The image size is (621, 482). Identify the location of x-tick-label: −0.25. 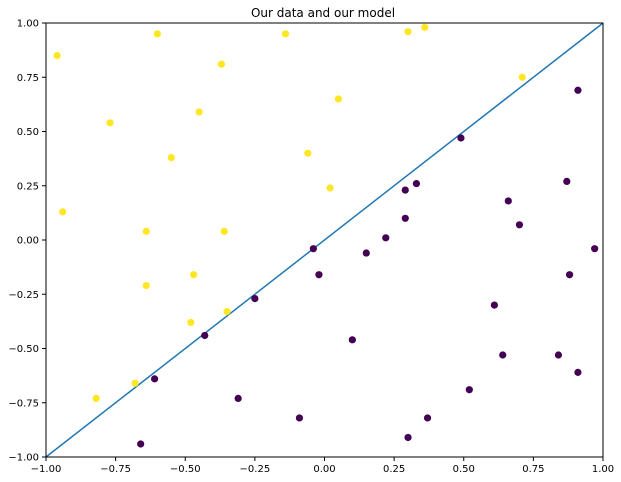
(255, 469).